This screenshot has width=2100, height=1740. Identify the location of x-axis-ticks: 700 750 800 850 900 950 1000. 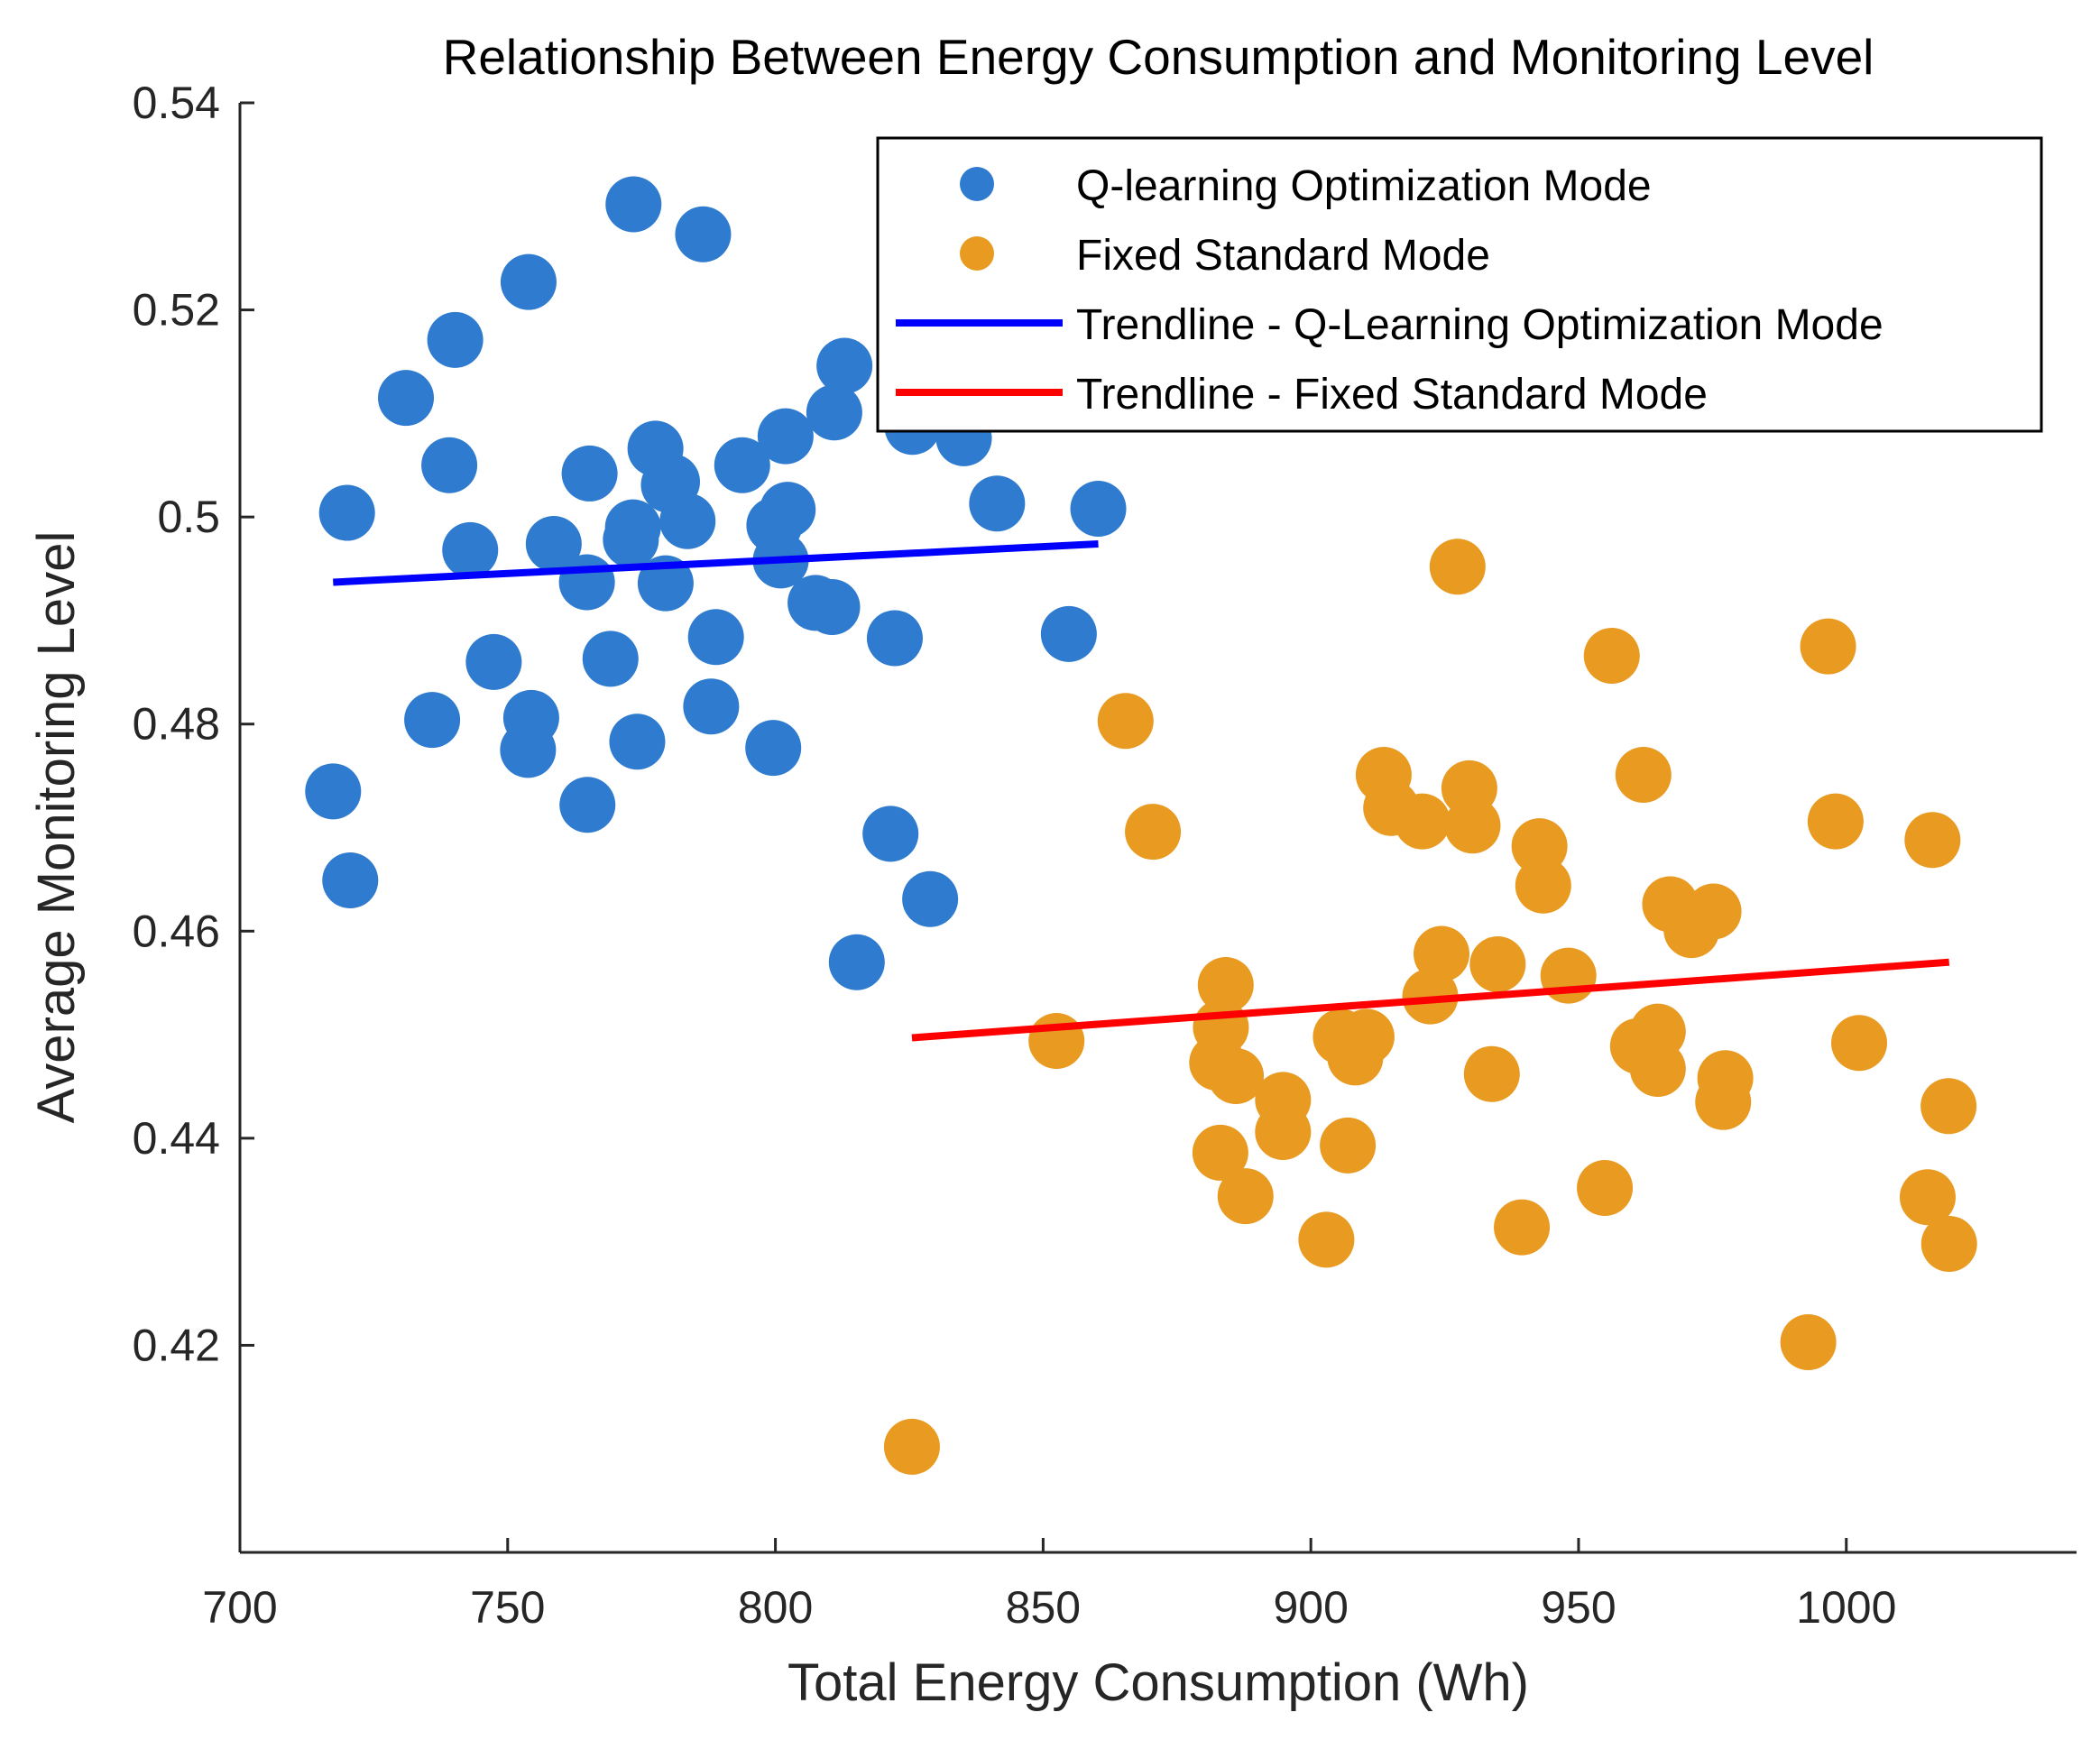
(1049, 1586).